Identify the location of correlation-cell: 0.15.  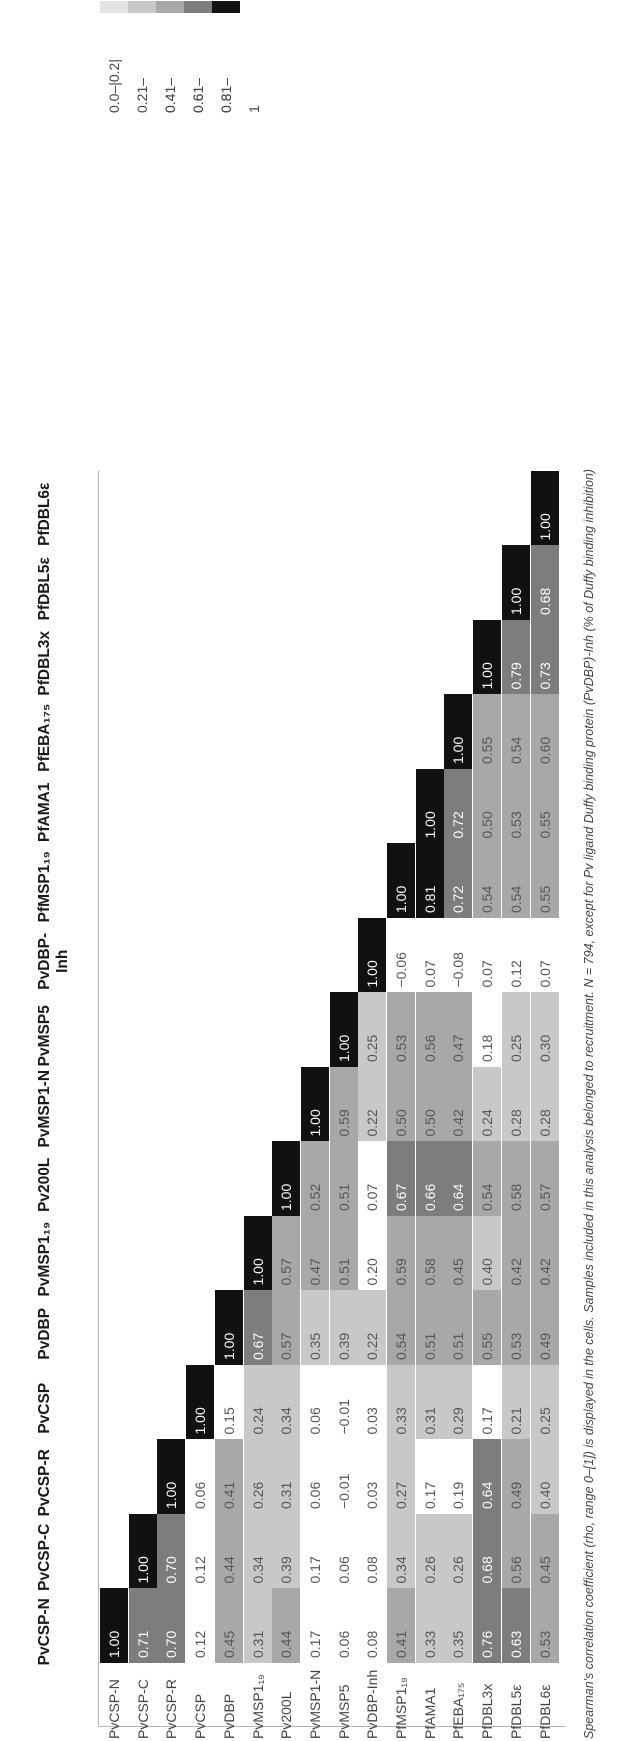
(228, 1421).